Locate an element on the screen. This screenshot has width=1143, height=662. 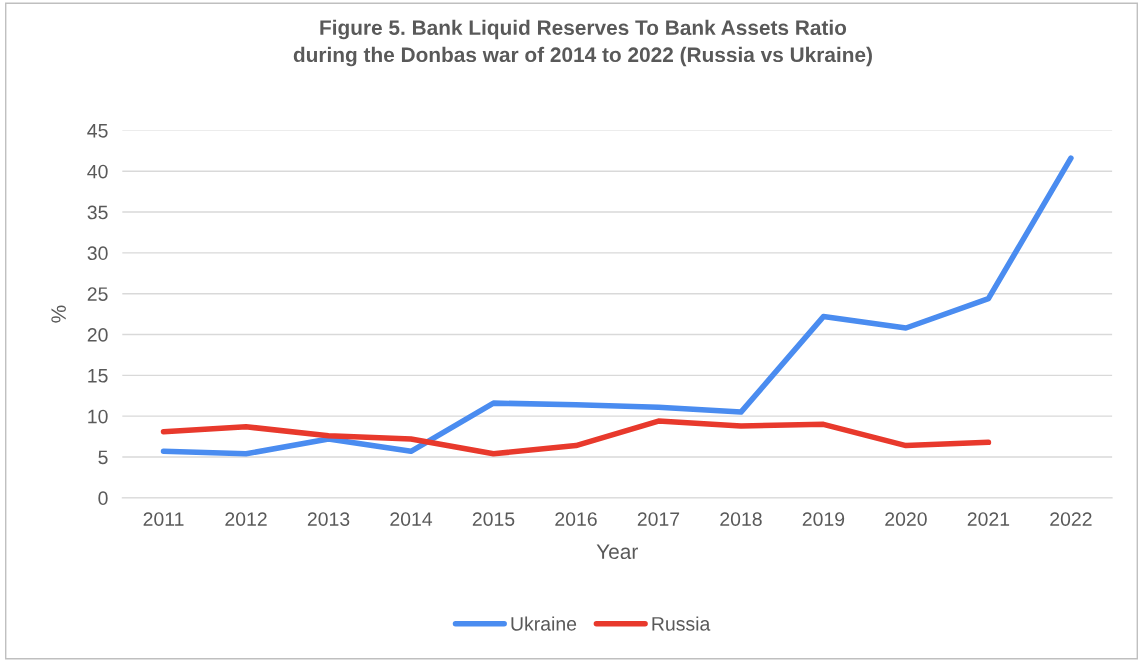
x-tick-label: 2012 is located at coordinates (246, 519).